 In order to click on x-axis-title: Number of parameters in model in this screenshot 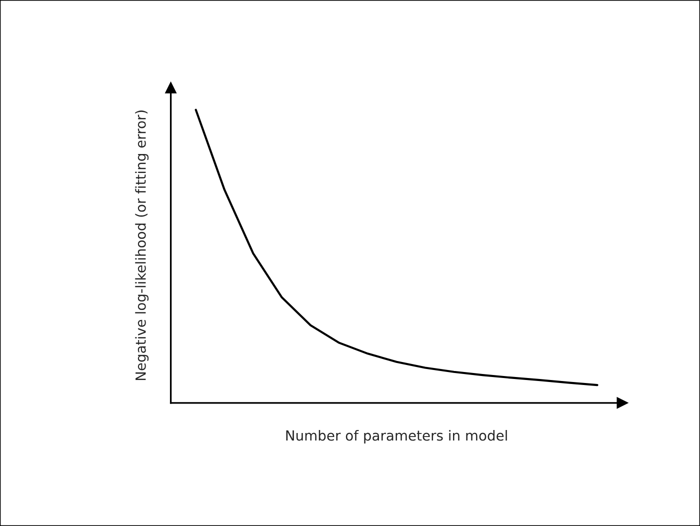, I will do `click(396, 437)`.